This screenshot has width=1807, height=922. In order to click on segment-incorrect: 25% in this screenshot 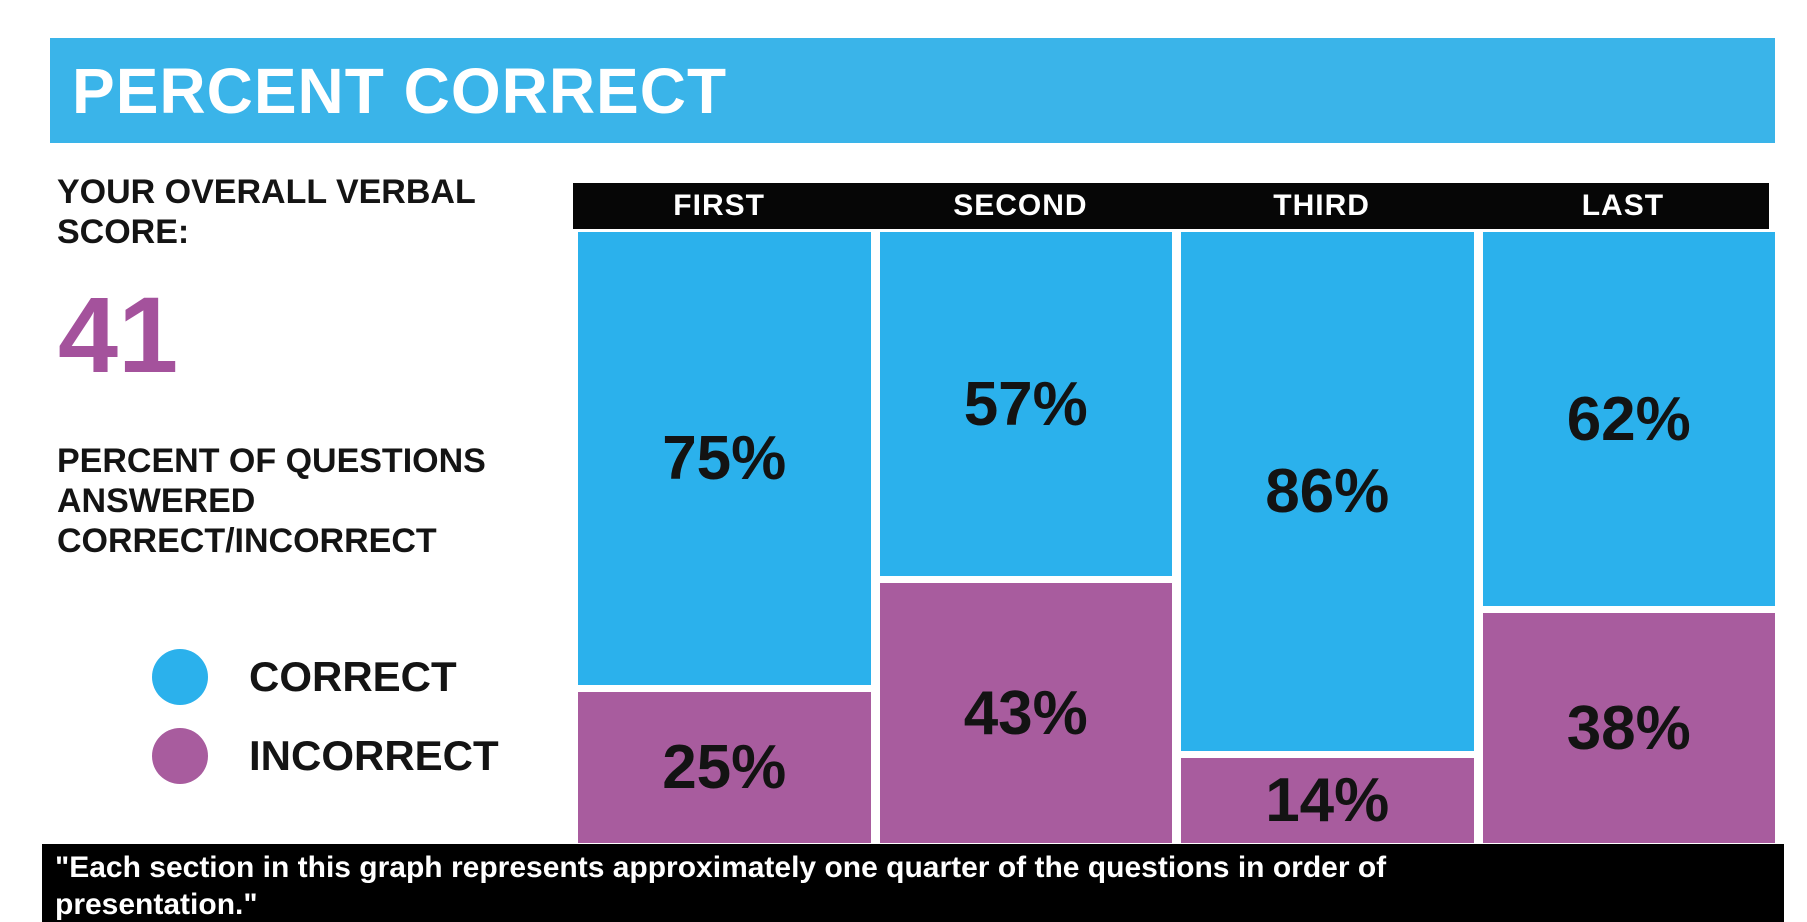, I will do `click(724, 767)`.